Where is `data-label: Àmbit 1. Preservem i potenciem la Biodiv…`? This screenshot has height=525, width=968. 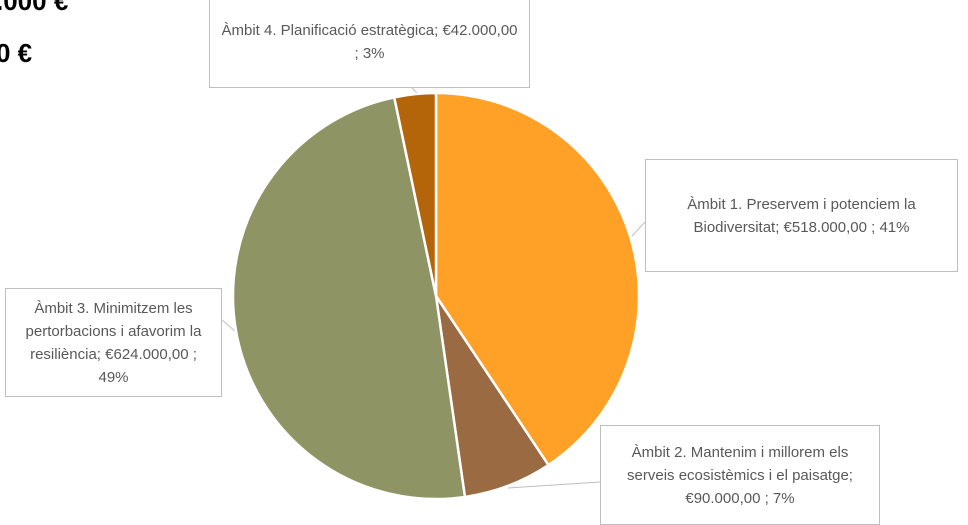 data-label: Àmbit 1. Preservem i potenciem la Biodiv… is located at coordinates (801, 215).